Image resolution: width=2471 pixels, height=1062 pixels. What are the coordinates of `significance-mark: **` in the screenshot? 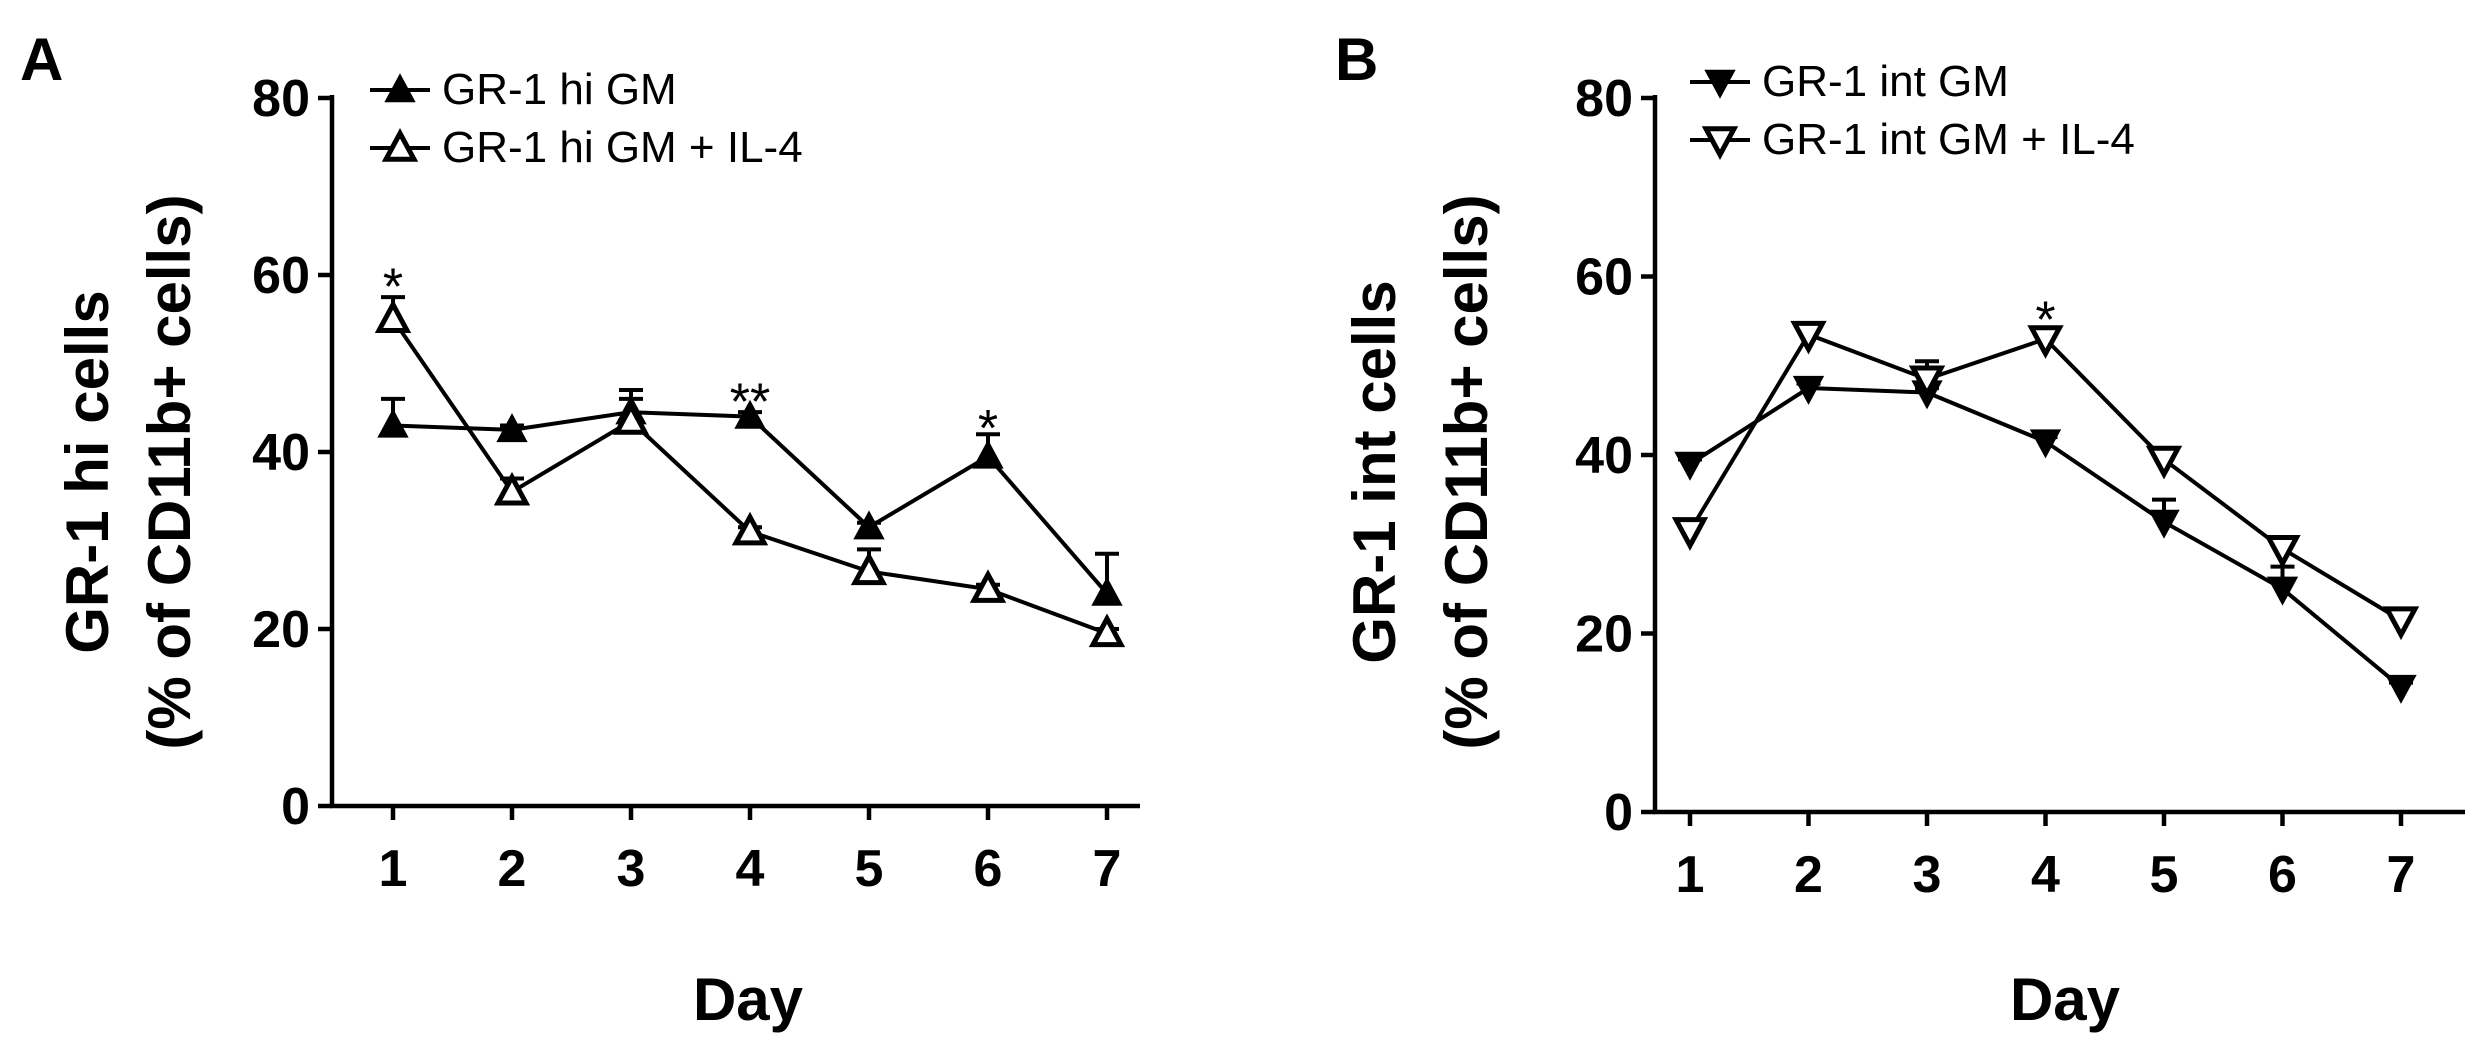 It's located at (750, 403).